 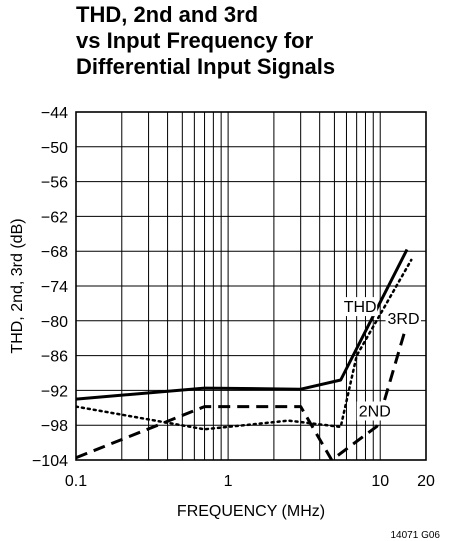 What do you see at coordinates (50, 461) in the screenshot?
I see `y-tick-label: −104` at bounding box center [50, 461].